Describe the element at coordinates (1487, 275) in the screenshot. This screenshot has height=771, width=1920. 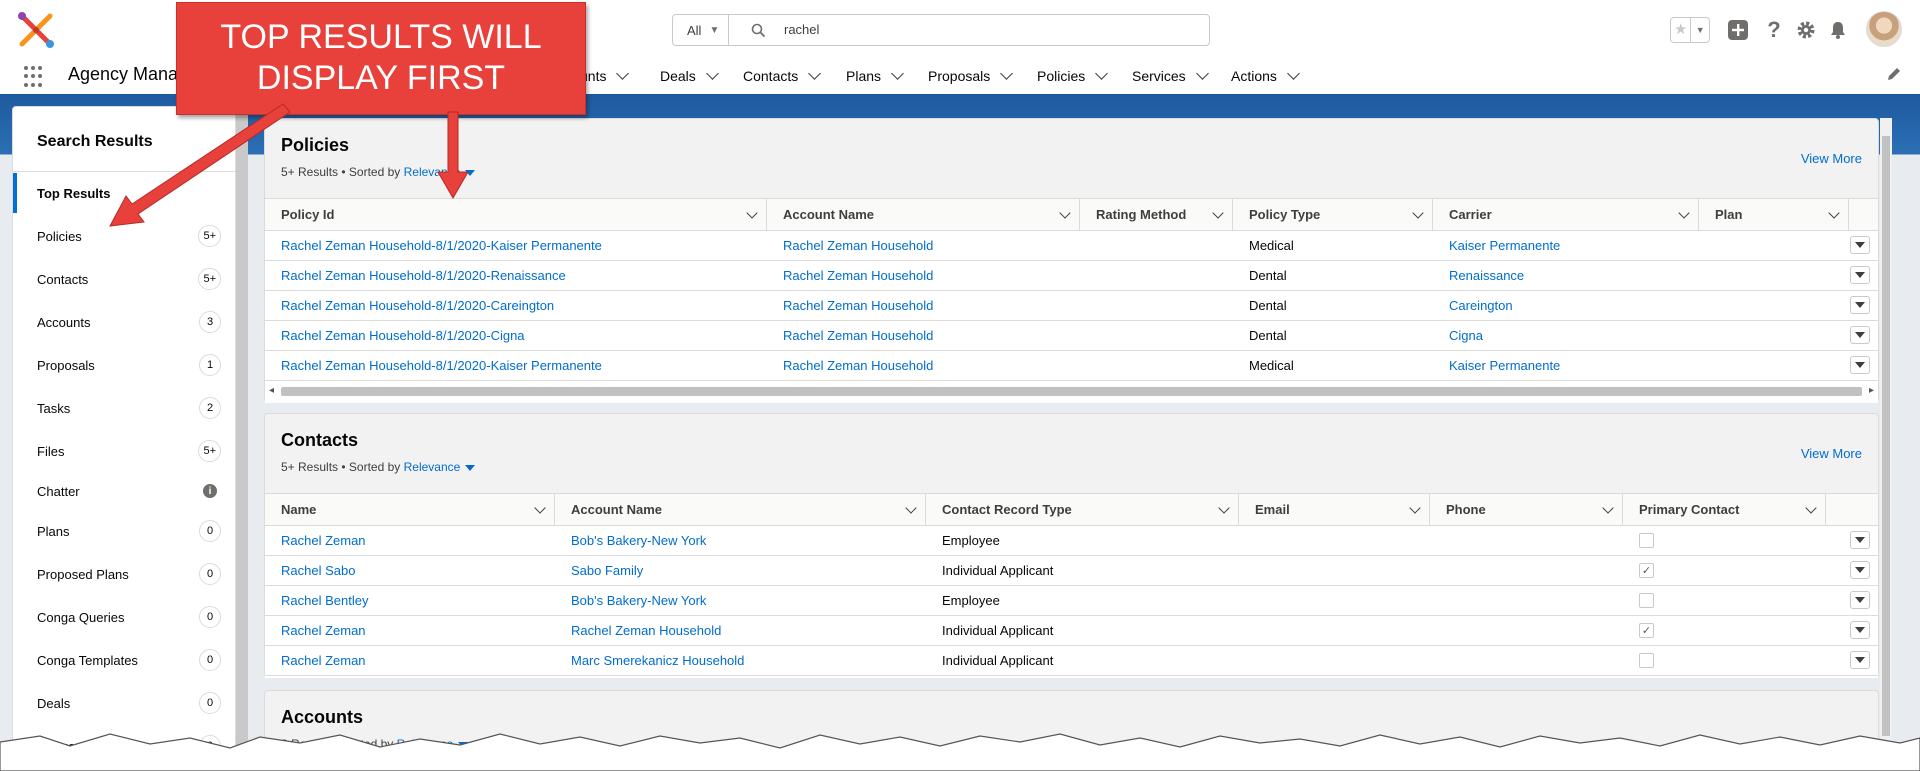
I see `carrier-link: Renaissance` at that location.